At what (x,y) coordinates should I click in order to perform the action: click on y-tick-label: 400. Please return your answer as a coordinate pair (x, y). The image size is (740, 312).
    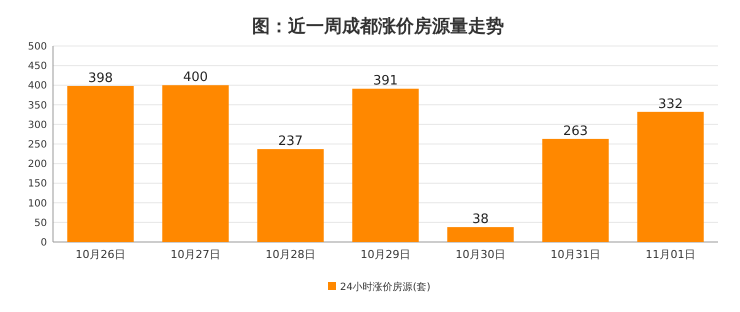
    Looking at the image, I should click on (37, 86).